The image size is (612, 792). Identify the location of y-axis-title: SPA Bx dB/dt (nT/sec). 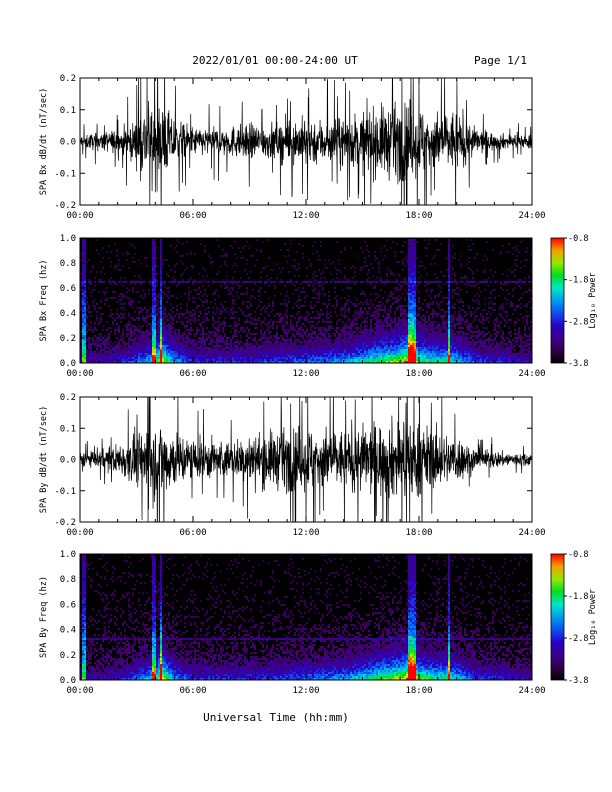
(44, 141).